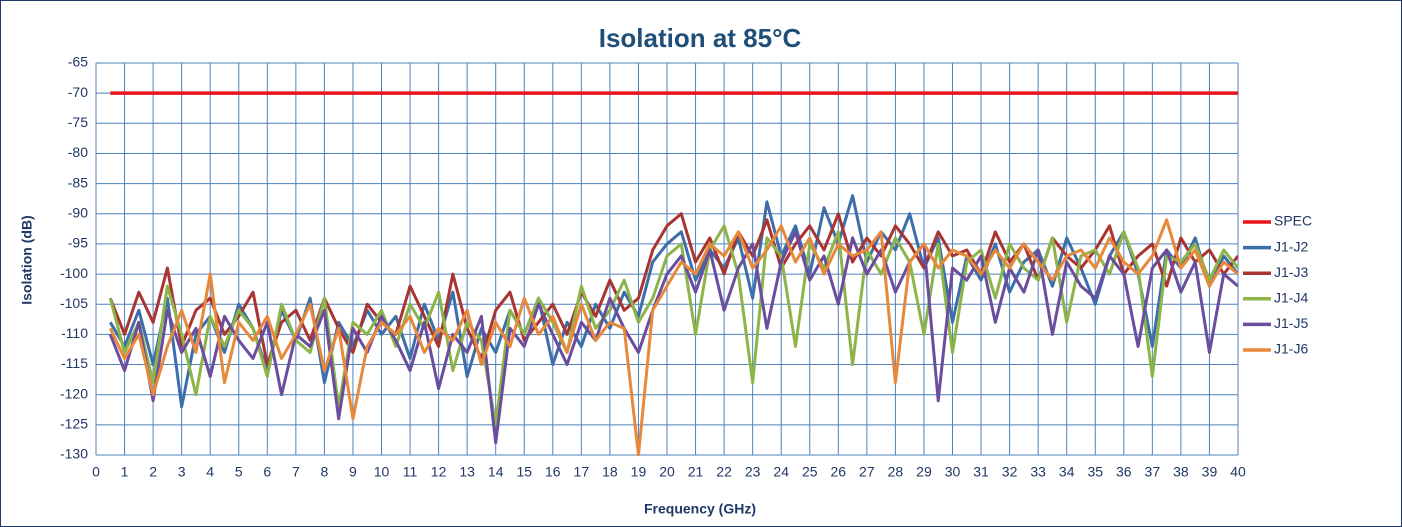 The width and height of the screenshot is (1402, 527). Describe the element at coordinates (1291, 323) in the screenshot. I see `legend-label: J1-J5` at that location.